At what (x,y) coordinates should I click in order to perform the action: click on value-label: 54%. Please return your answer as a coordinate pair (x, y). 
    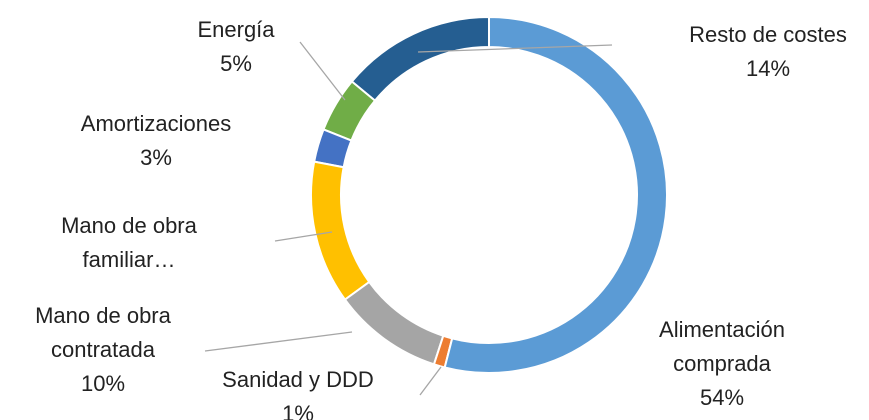
    Looking at the image, I should click on (722, 397).